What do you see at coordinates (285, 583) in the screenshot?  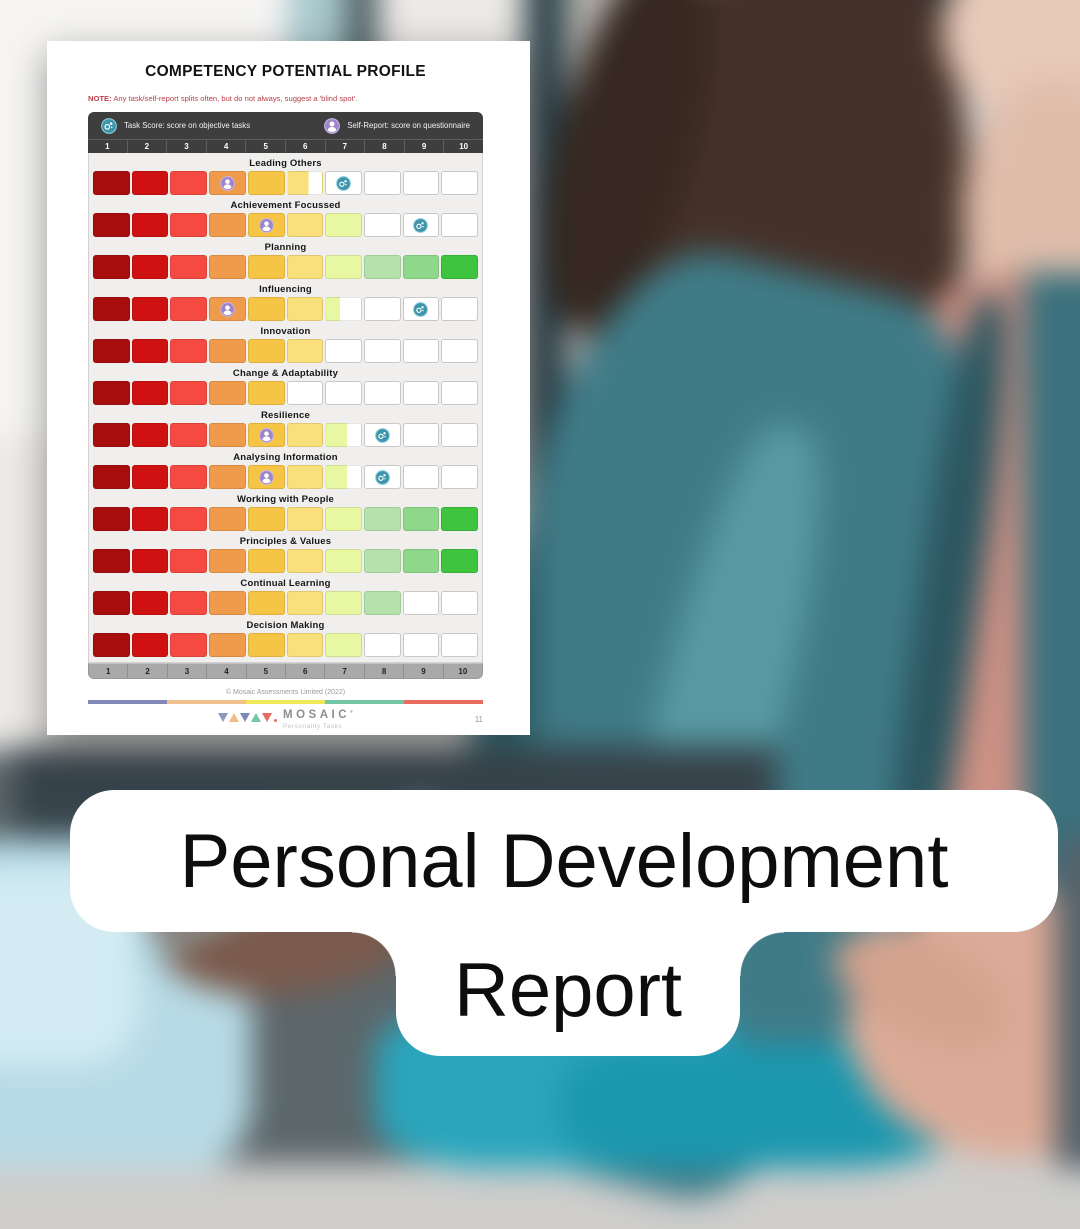 I see `competency-label: Continual Learning` at bounding box center [285, 583].